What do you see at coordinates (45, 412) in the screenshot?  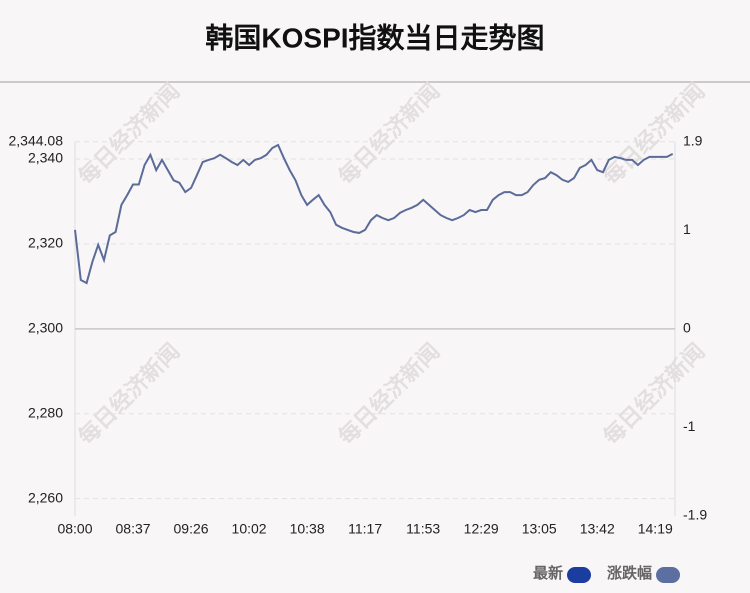 I see `y-tick-label: 2,280` at bounding box center [45, 412].